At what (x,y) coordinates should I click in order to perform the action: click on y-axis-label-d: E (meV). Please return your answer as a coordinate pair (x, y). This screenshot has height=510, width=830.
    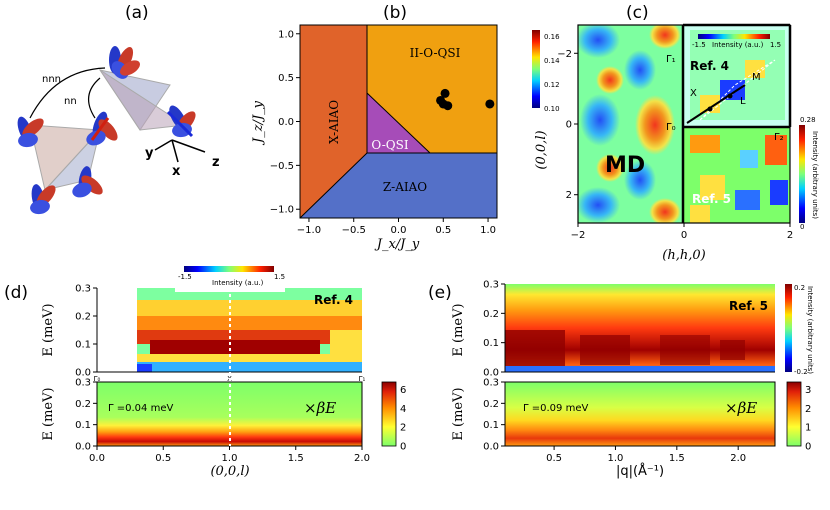
    Looking at the image, I should click on (48, 413).